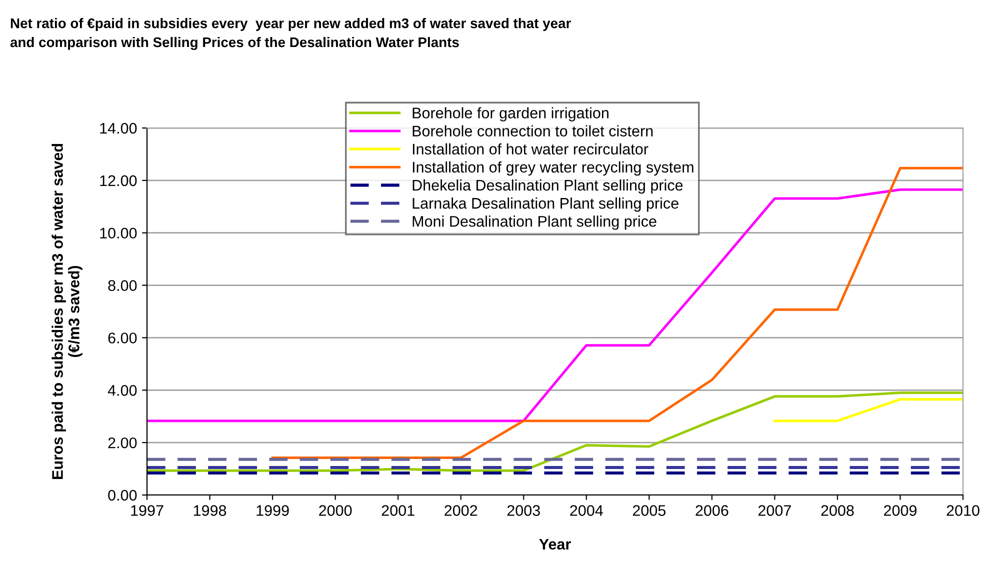 The height and width of the screenshot is (561, 987). Describe the element at coordinates (67, 311) in the screenshot. I see `y-axis-title: Euros paid to subsidies per m3 of water saved (€/m3 saved)` at that location.